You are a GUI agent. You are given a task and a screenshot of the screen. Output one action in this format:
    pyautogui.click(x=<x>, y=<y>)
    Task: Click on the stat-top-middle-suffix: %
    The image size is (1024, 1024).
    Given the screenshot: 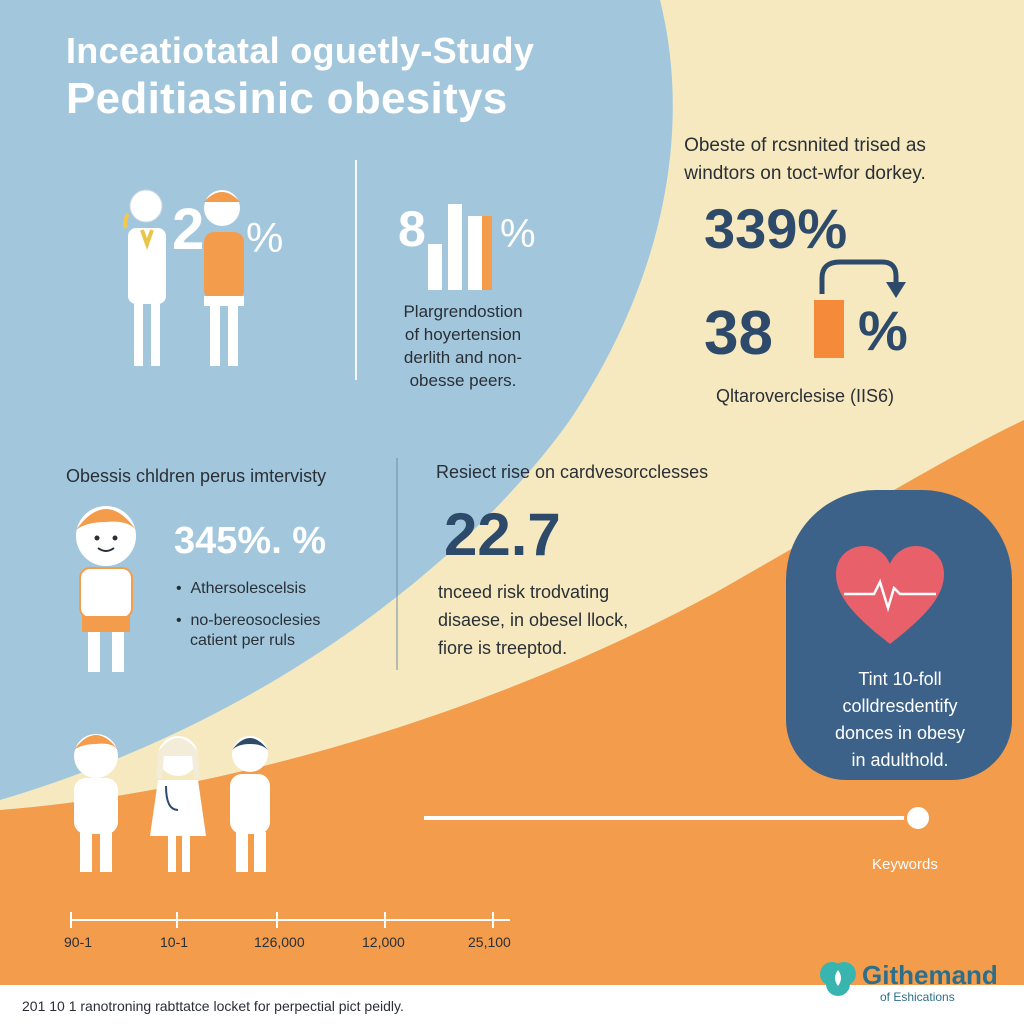 What is the action you would take?
    pyautogui.click(x=518, y=234)
    